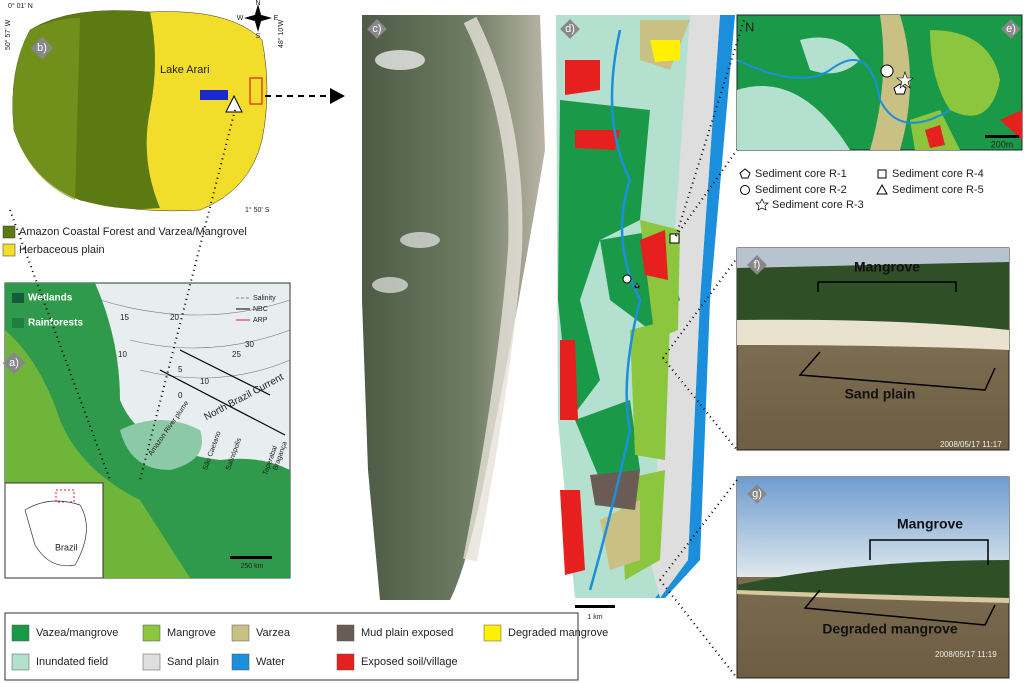 This screenshot has width=1024, height=683. Describe the element at coordinates (1002, 144) in the screenshot. I see `label: 200m` at that location.